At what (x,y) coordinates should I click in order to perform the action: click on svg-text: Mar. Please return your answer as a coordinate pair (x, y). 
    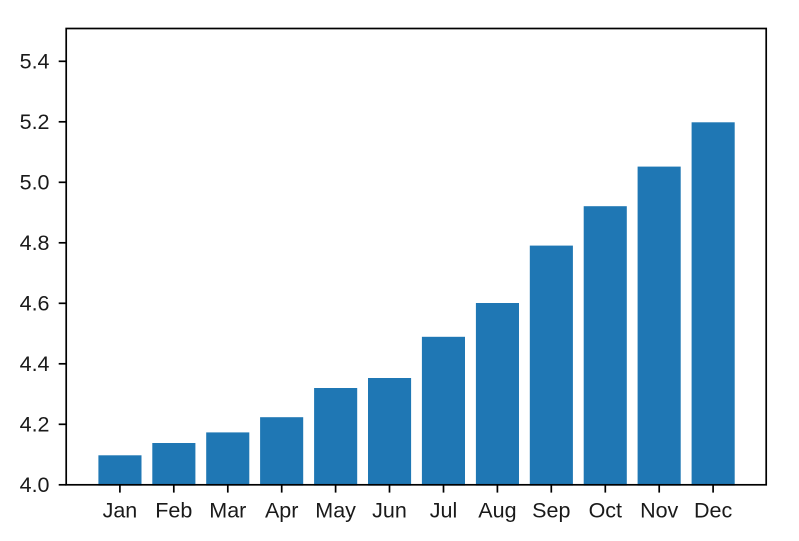
    Looking at the image, I should click on (227, 510).